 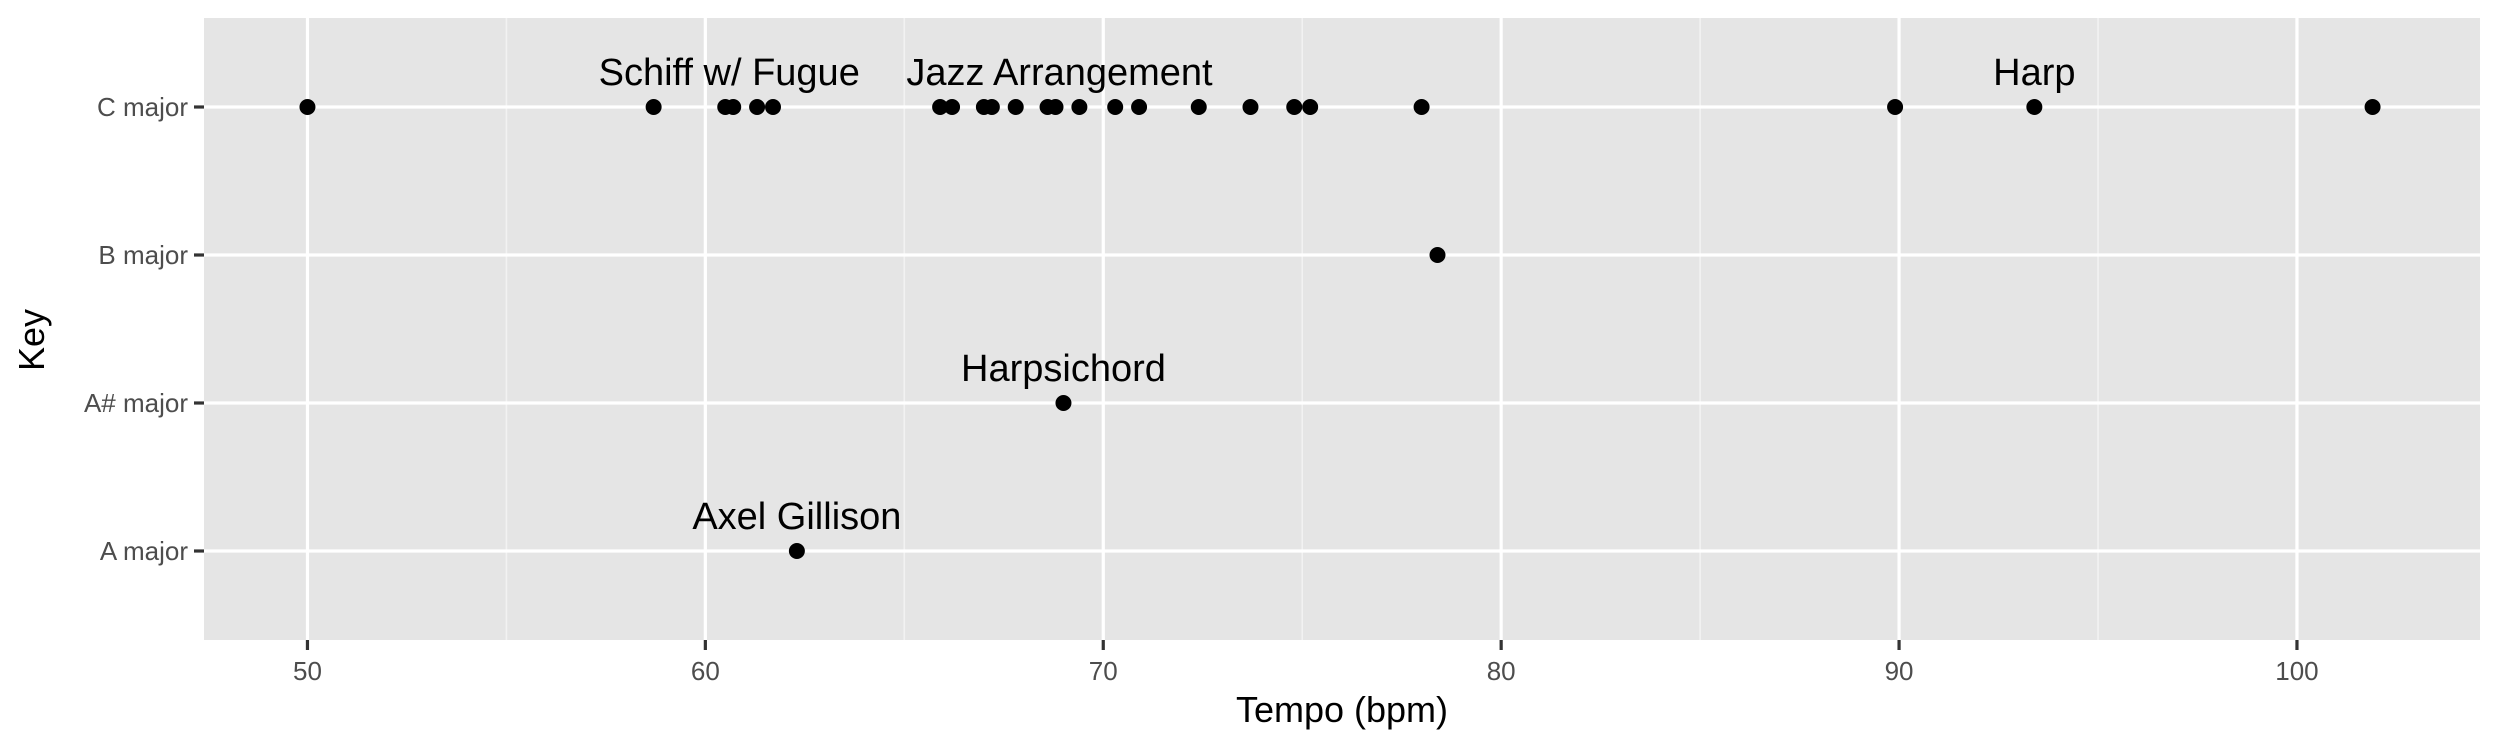 I want to click on x-axis-title: Tempo (bpm), so click(x=1342, y=709).